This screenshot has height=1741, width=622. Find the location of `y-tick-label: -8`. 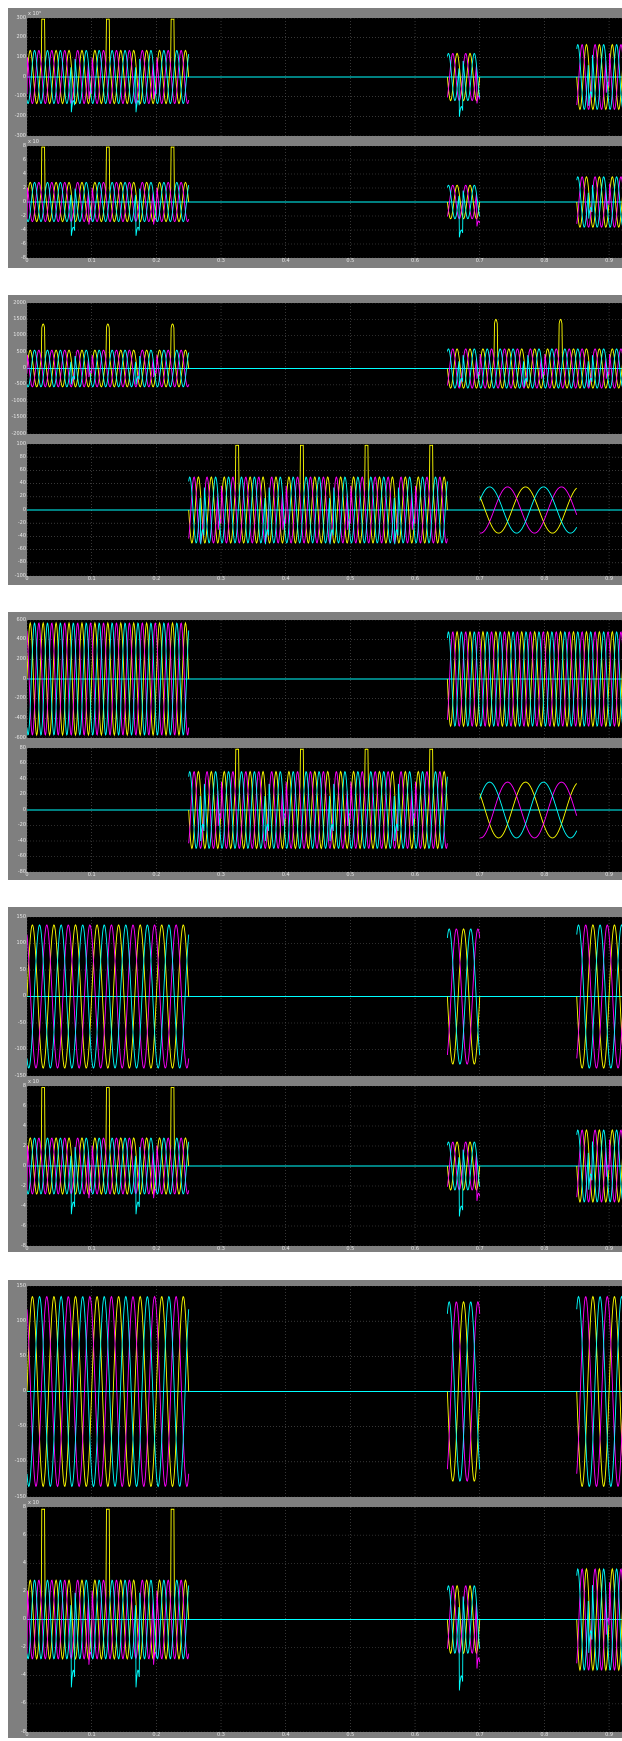

y-tick-label: -8 is located at coordinates (23, 1245).